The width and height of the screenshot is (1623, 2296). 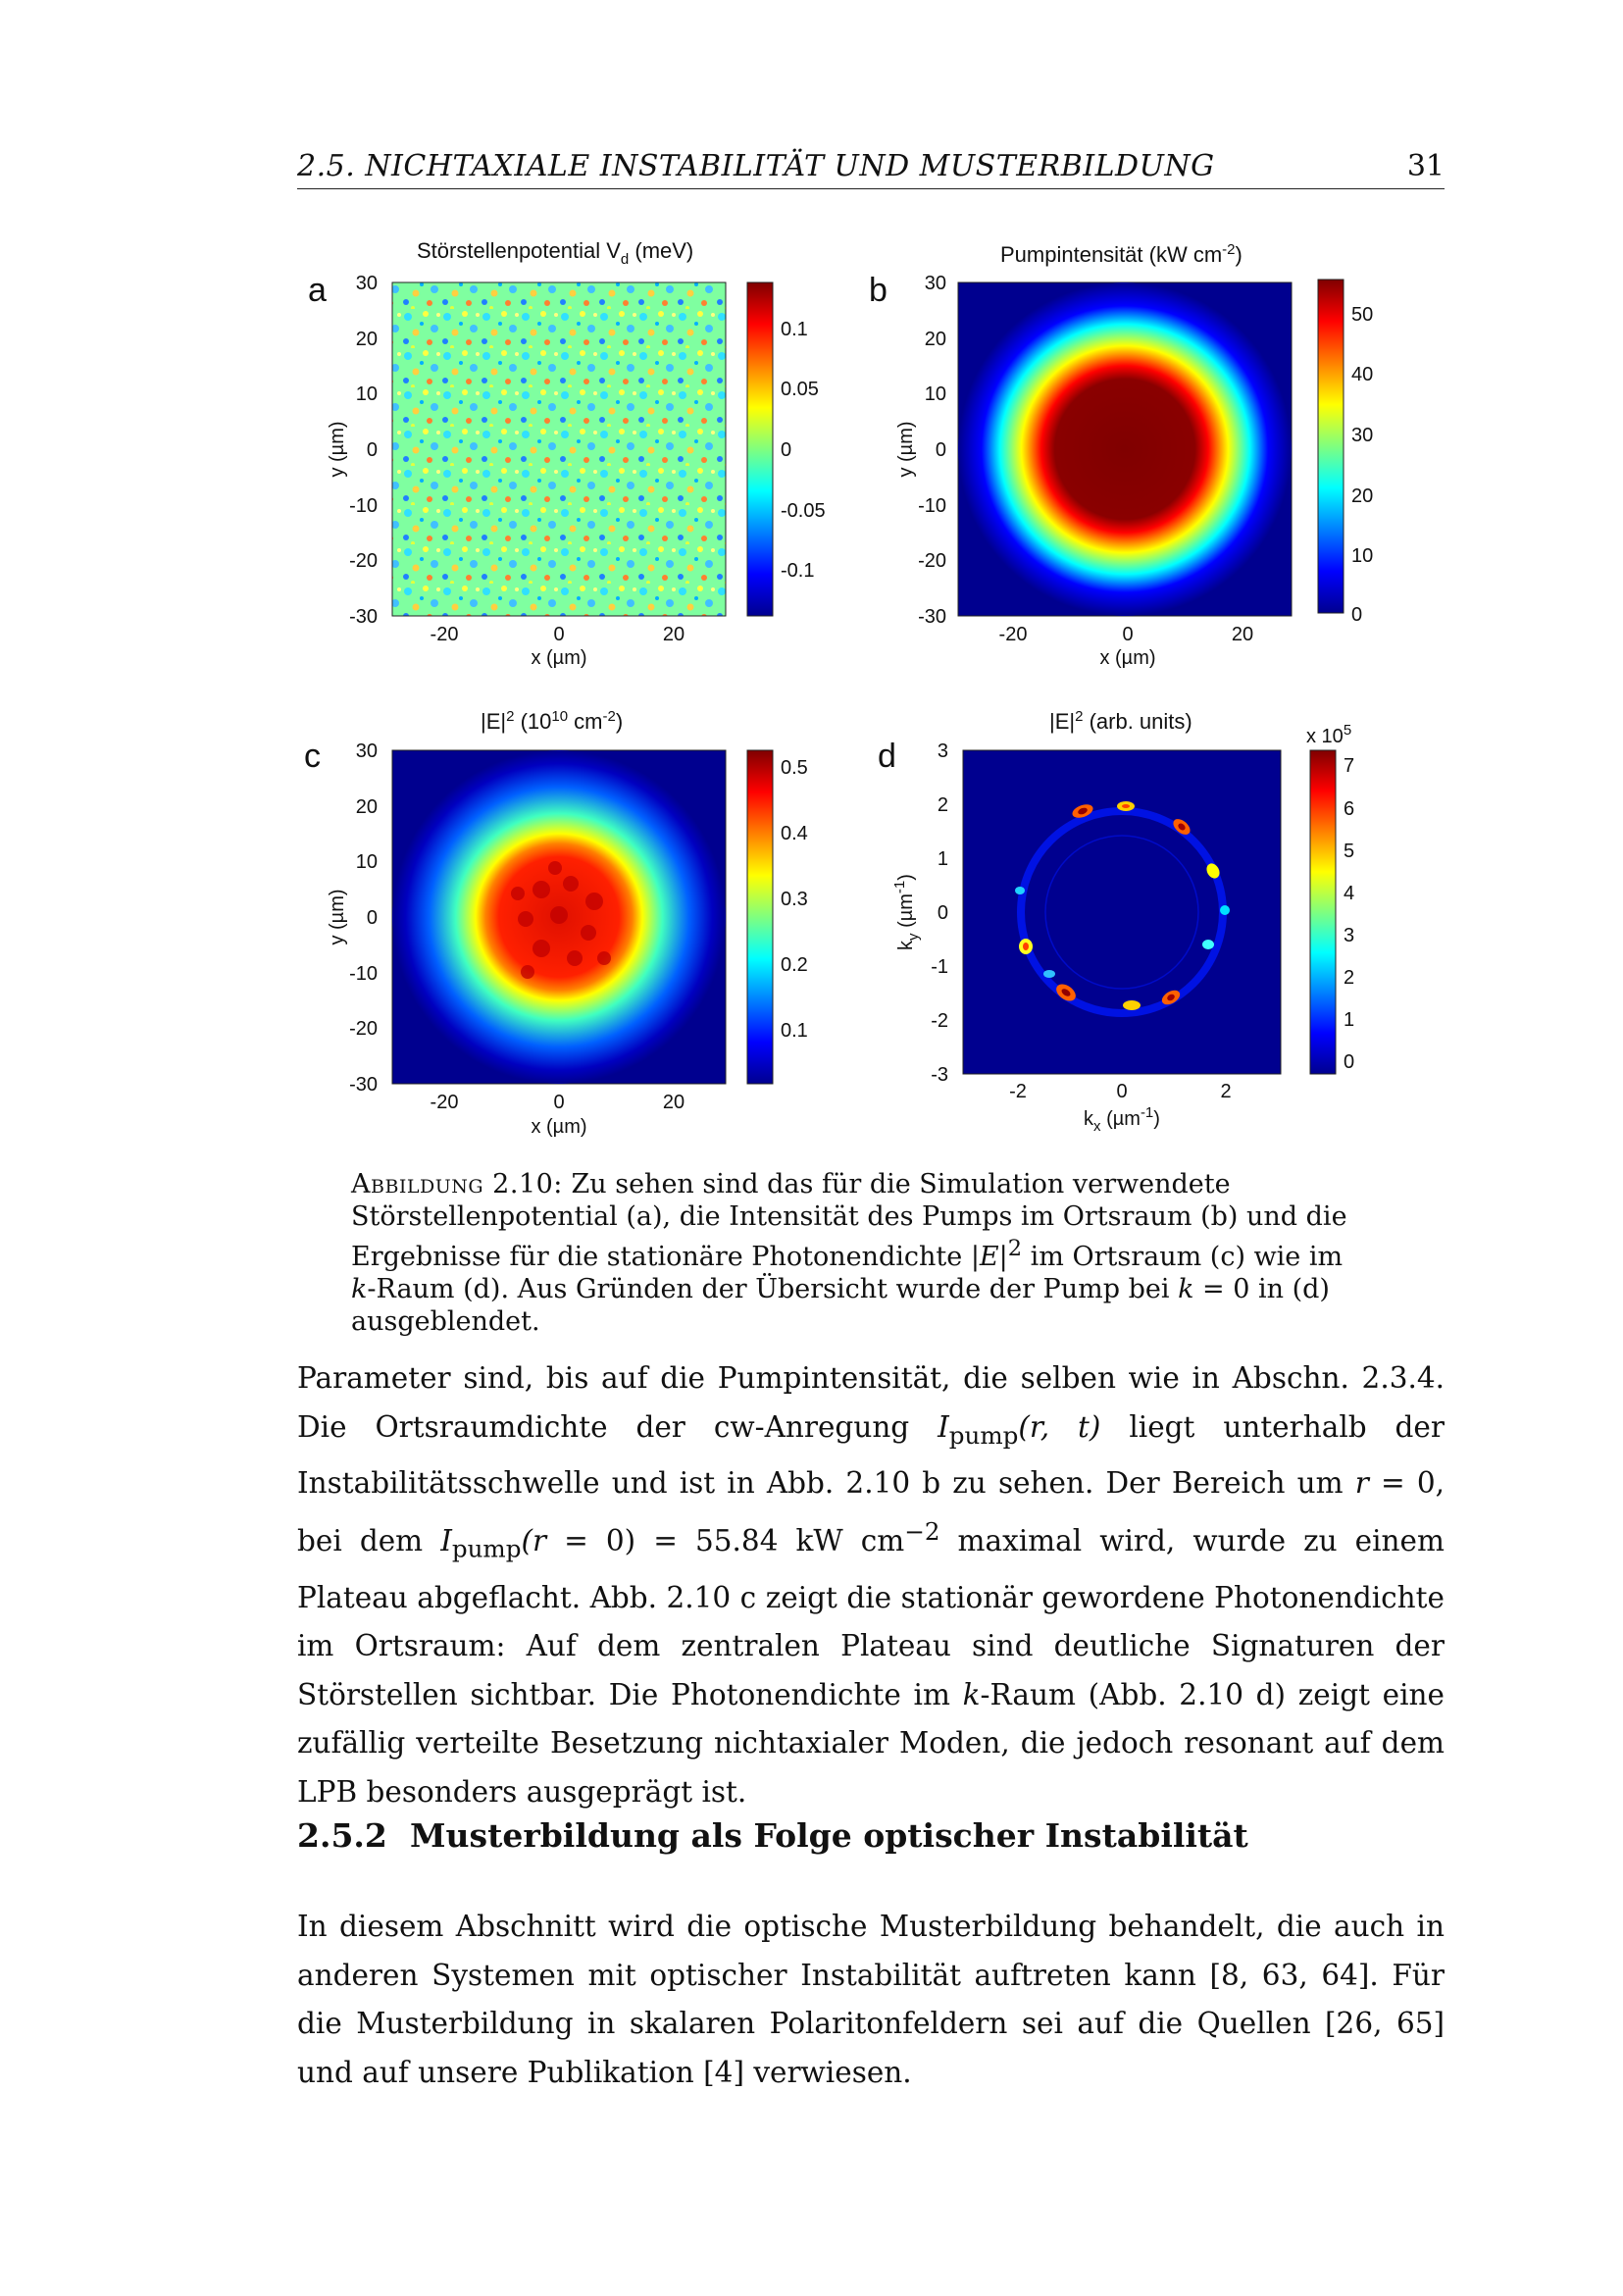 I want to click on cbar-tick: 10, so click(x=1362, y=556).